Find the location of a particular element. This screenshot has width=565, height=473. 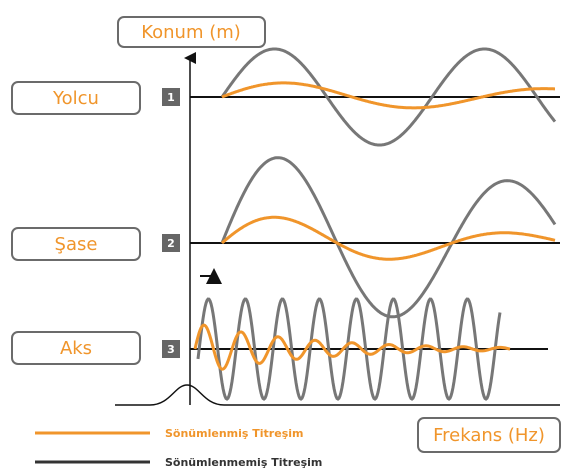

legend-label: Sönümlenmemiş Titreşim is located at coordinates (243, 462).